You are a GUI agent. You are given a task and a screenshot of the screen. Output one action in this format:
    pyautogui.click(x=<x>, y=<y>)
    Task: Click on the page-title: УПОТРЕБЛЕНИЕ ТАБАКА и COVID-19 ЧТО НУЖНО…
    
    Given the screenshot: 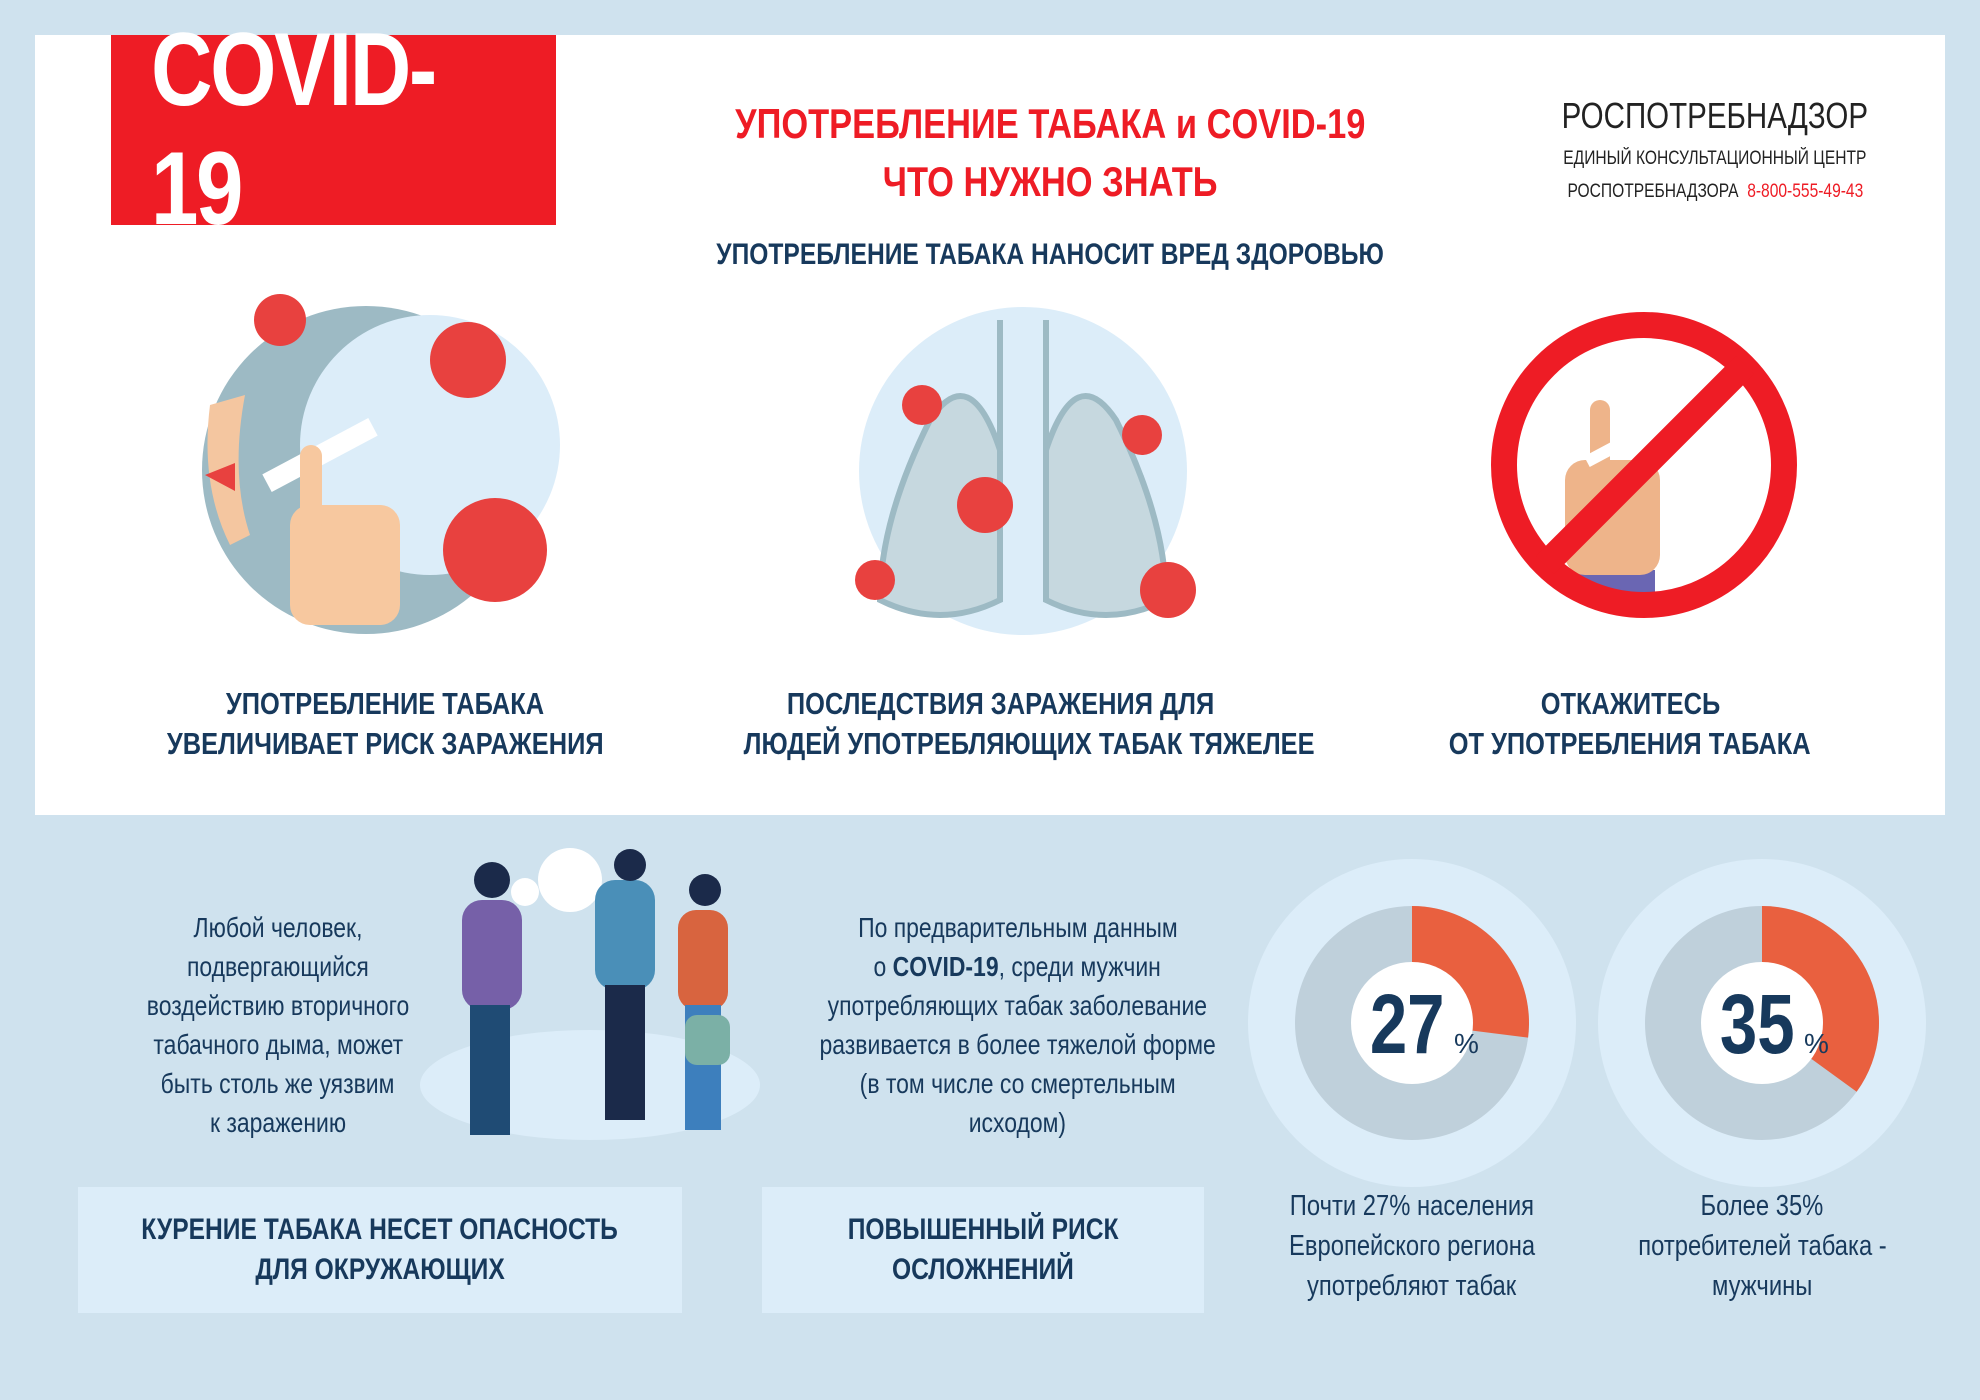 What is the action you would take?
    pyautogui.click(x=1050, y=152)
    